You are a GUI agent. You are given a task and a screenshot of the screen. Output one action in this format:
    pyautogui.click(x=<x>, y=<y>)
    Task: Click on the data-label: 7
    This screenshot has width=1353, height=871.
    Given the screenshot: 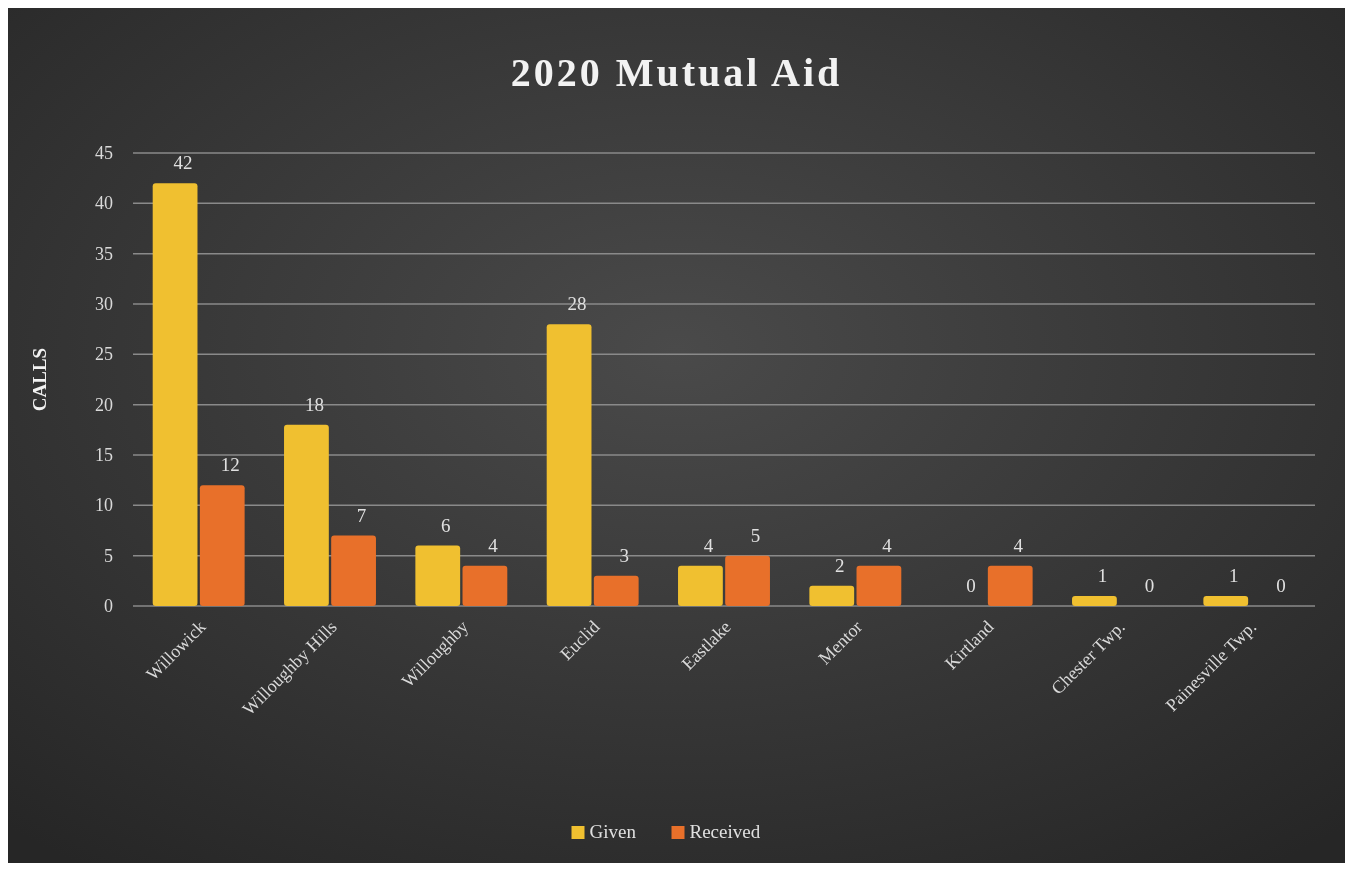 What is the action you would take?
    pyautogui.click(x=361, y=515)
    